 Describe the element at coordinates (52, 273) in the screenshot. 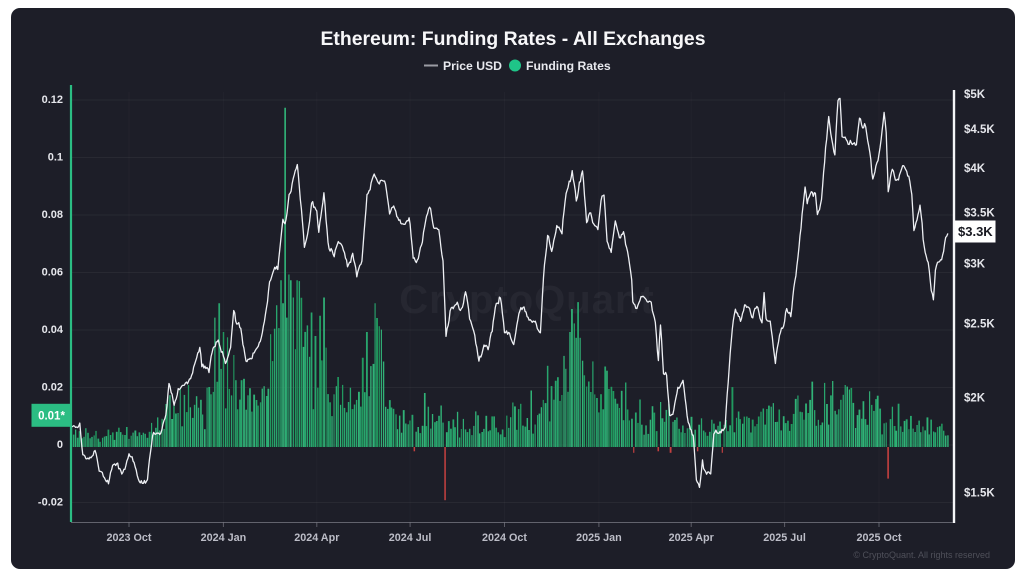

I see `svg-text: 0.06` at that location.